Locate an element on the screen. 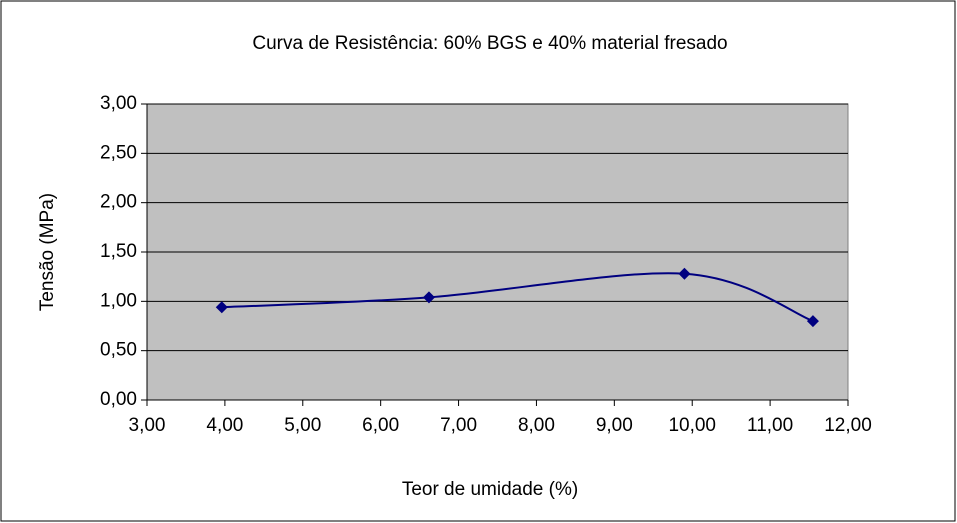 The width and height of the screenshot is (957, 523). x-tick-label: 6,00 is located at coordinates (380, 425).